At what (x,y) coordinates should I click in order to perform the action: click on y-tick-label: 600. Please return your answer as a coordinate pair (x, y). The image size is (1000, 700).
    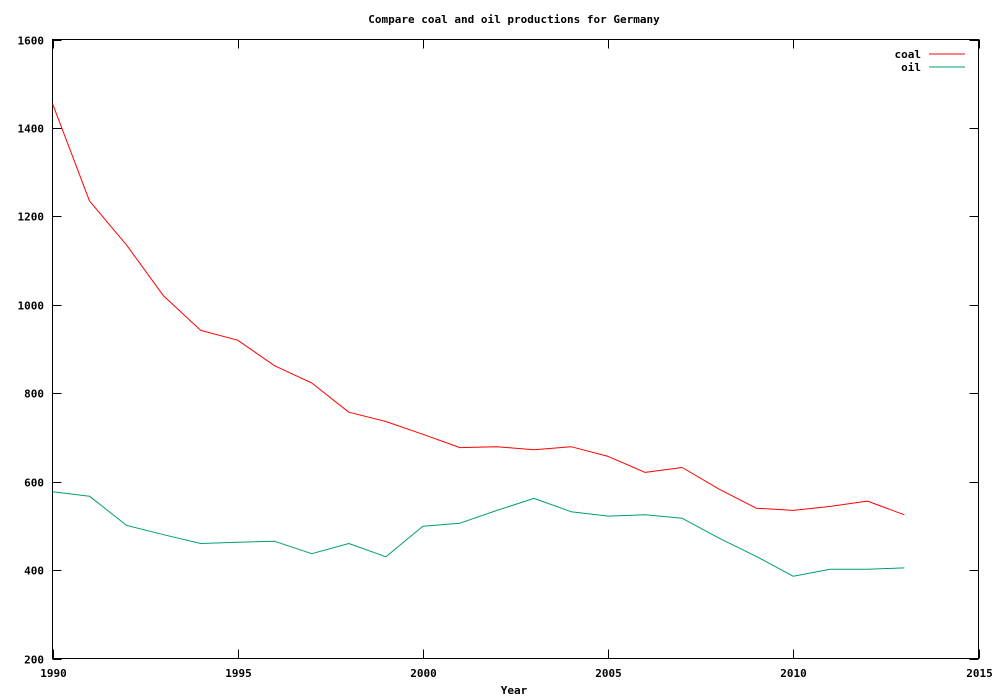
    Looking at the image, I should click on (34, 483).